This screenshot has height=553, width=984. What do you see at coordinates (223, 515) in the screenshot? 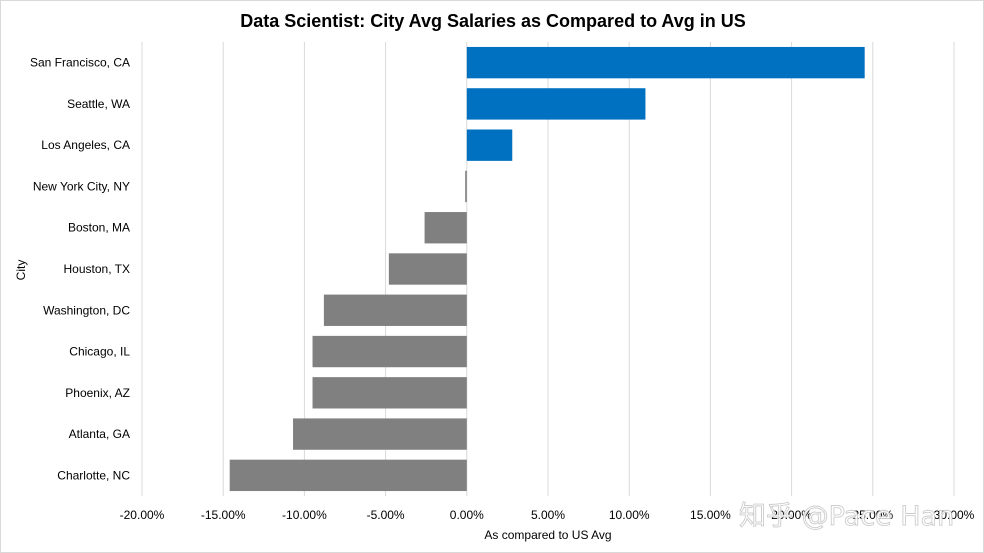
I see `x-tick-label-1: -15.00%` at bounding box center [223, 515].